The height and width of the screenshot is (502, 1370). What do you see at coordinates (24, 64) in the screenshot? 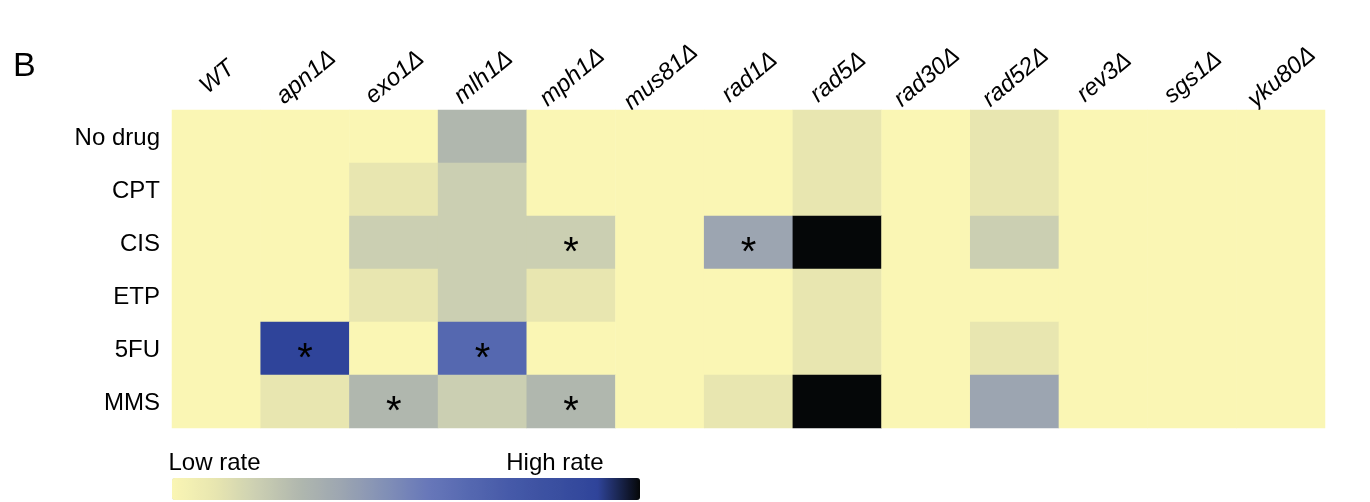
I see `chart-title: B` at bounding box center [24, 64].